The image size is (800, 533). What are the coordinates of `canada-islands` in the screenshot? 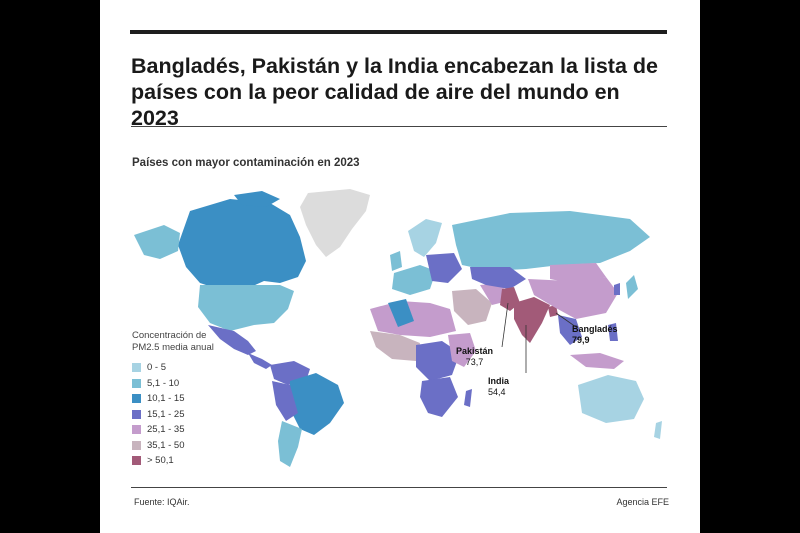 It's located at (257, 199).